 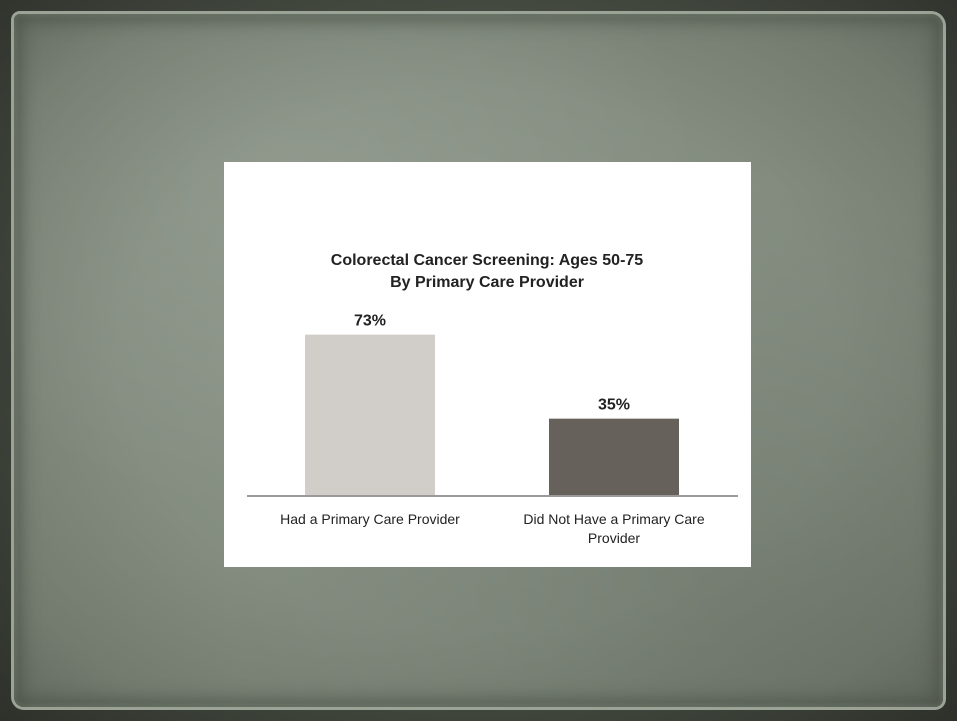 What do you see at coordinates (614, 405) in the screenshot?
I see `bar-value-label-2: 35%` at bounding box center [614, 405].